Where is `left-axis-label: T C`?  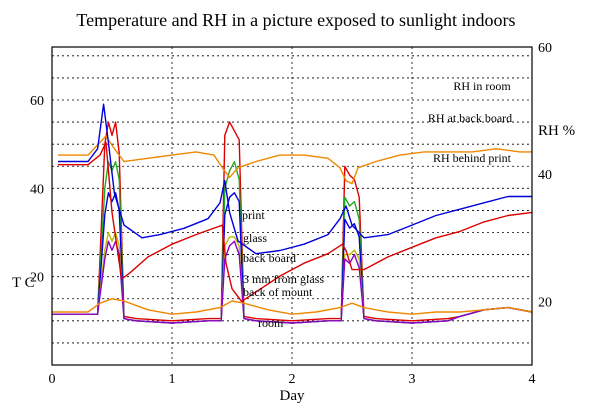
left-axis-label: T C is located at coordinates (23, 283).